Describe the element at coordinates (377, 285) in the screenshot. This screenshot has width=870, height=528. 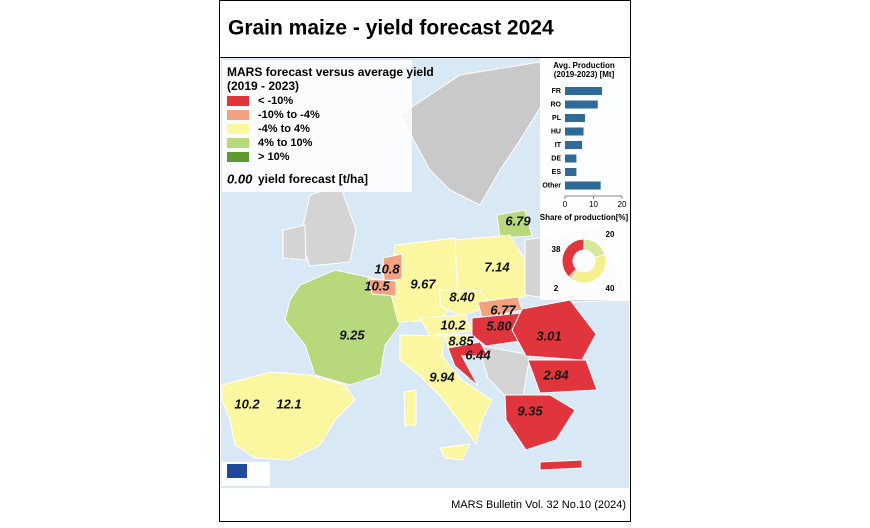
I see `map-label: 10.5` at that location.